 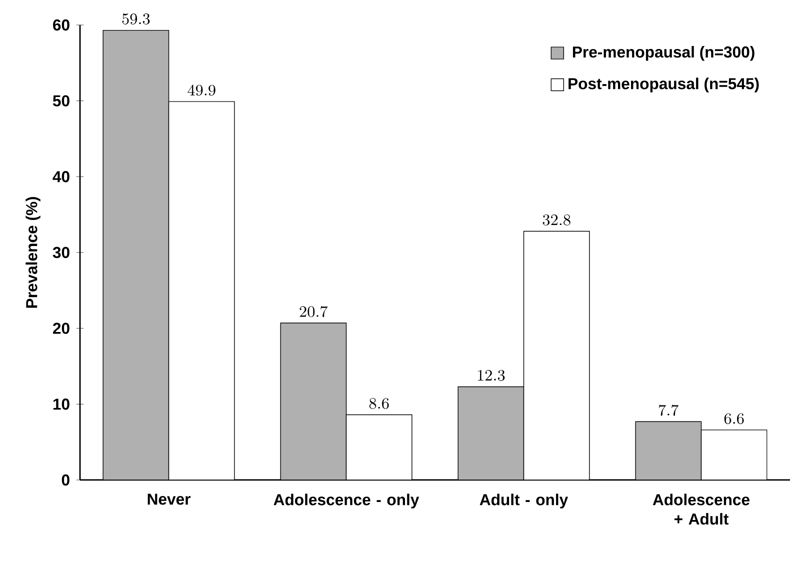 I want to click on data-label: 12.3, so click(x=491, y=375).